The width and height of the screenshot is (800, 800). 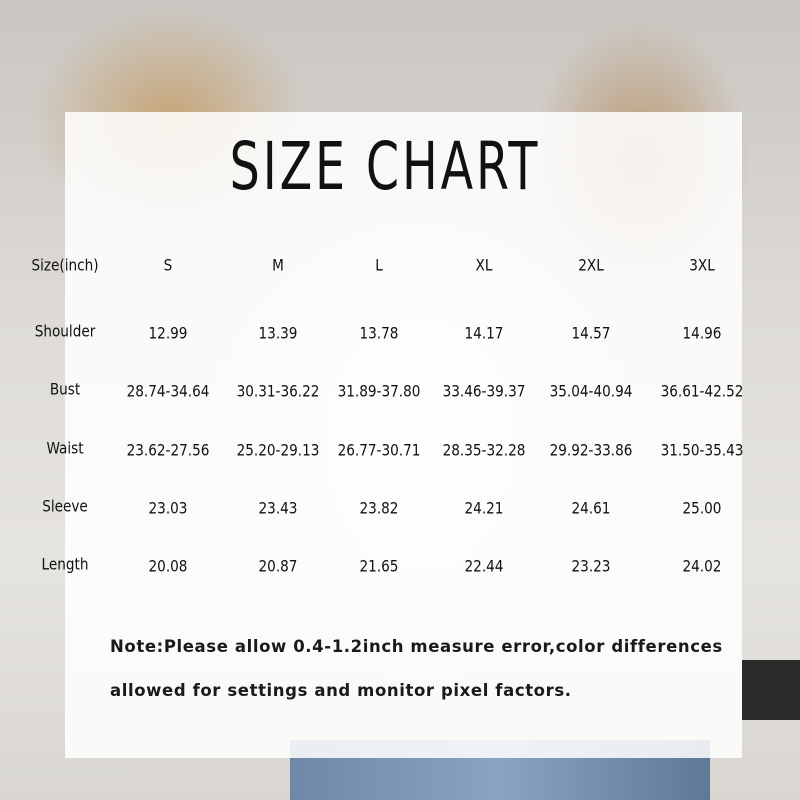 I want to click on table-cell: 23.23, so click(x=591, y=566).